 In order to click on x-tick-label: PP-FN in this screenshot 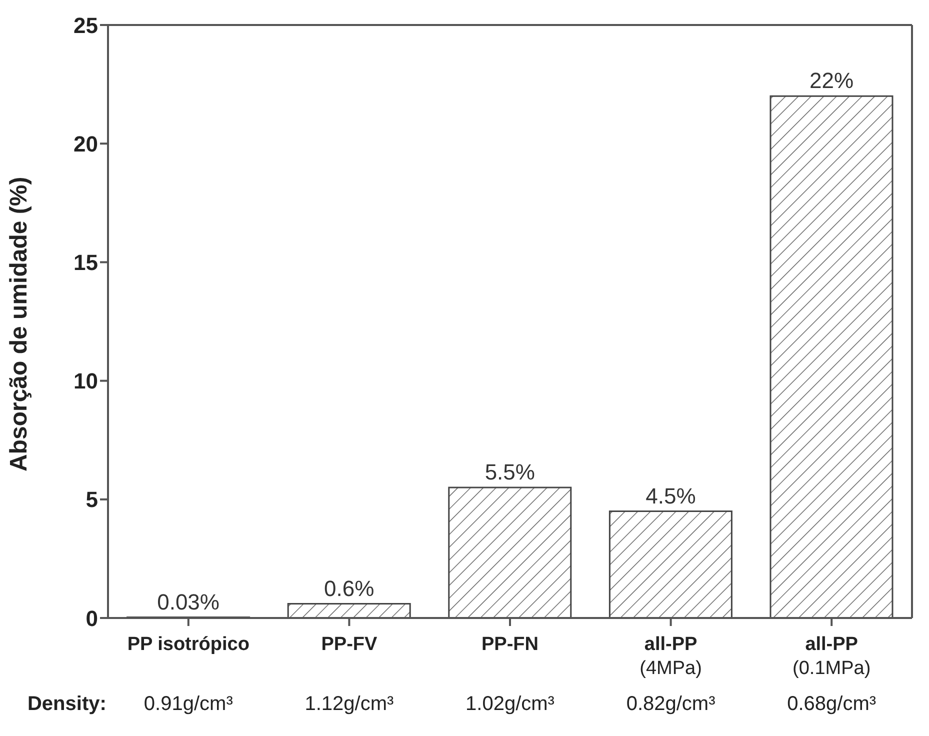, I will do `click(510, 644)`.